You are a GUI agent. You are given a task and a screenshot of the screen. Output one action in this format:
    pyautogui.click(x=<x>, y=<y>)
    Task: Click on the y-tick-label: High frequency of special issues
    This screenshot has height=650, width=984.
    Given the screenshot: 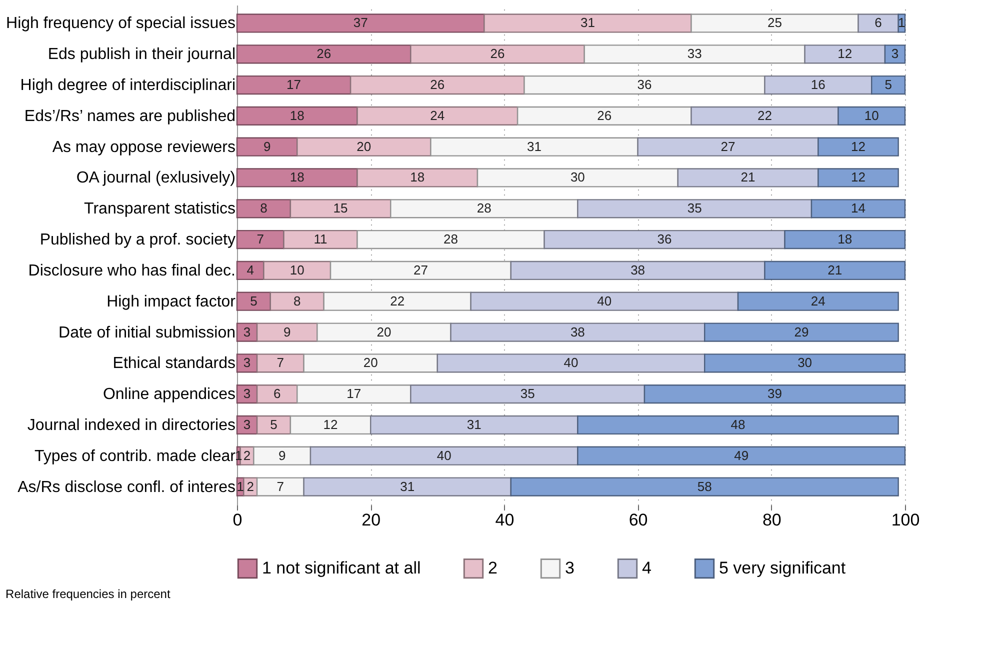 What is the action you would take?
    pyautogui.click(x=121, y=23)
    